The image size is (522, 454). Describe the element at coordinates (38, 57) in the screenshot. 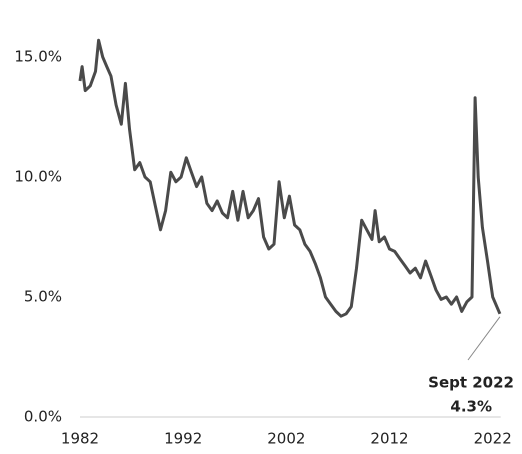

I see `y-tick-label: 15.0%` at that location.